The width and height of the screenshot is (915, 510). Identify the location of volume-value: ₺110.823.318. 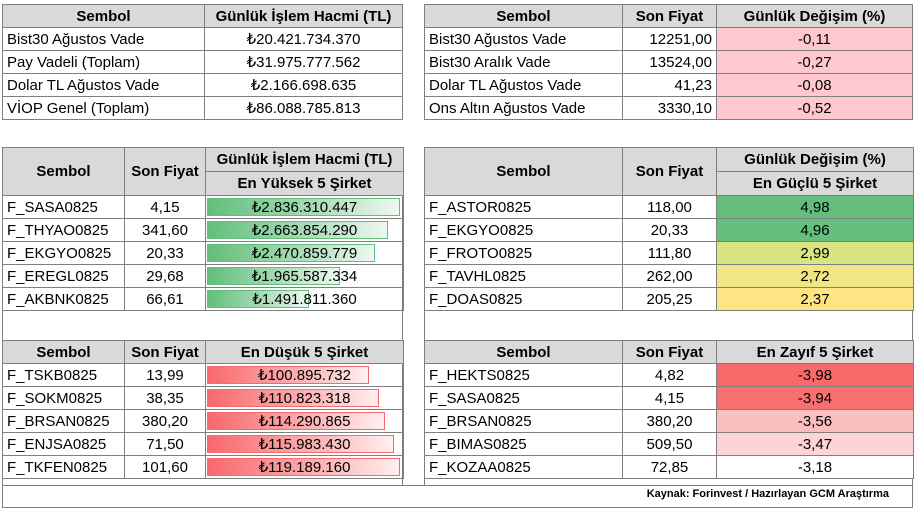
(304, 398).